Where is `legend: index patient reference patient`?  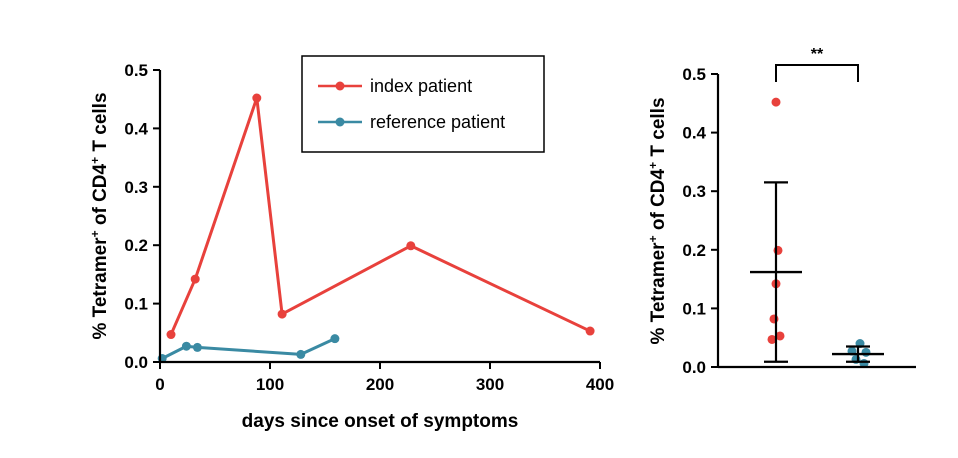
legend: index patient reference patient is located at coordinates (423, 104).